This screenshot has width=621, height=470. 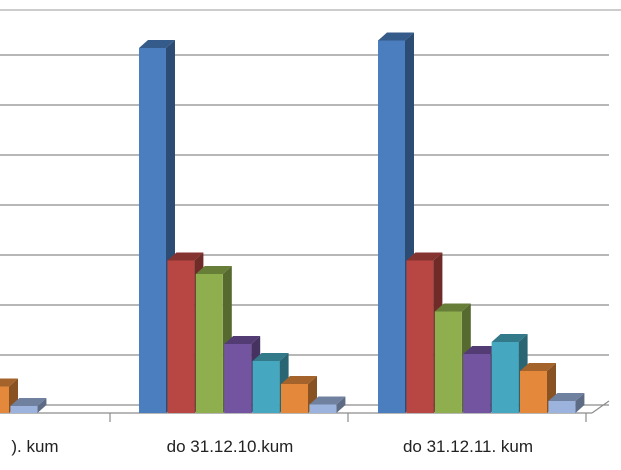 I want to click on category-label-2009: ). kum, so click(x=34, y=446).